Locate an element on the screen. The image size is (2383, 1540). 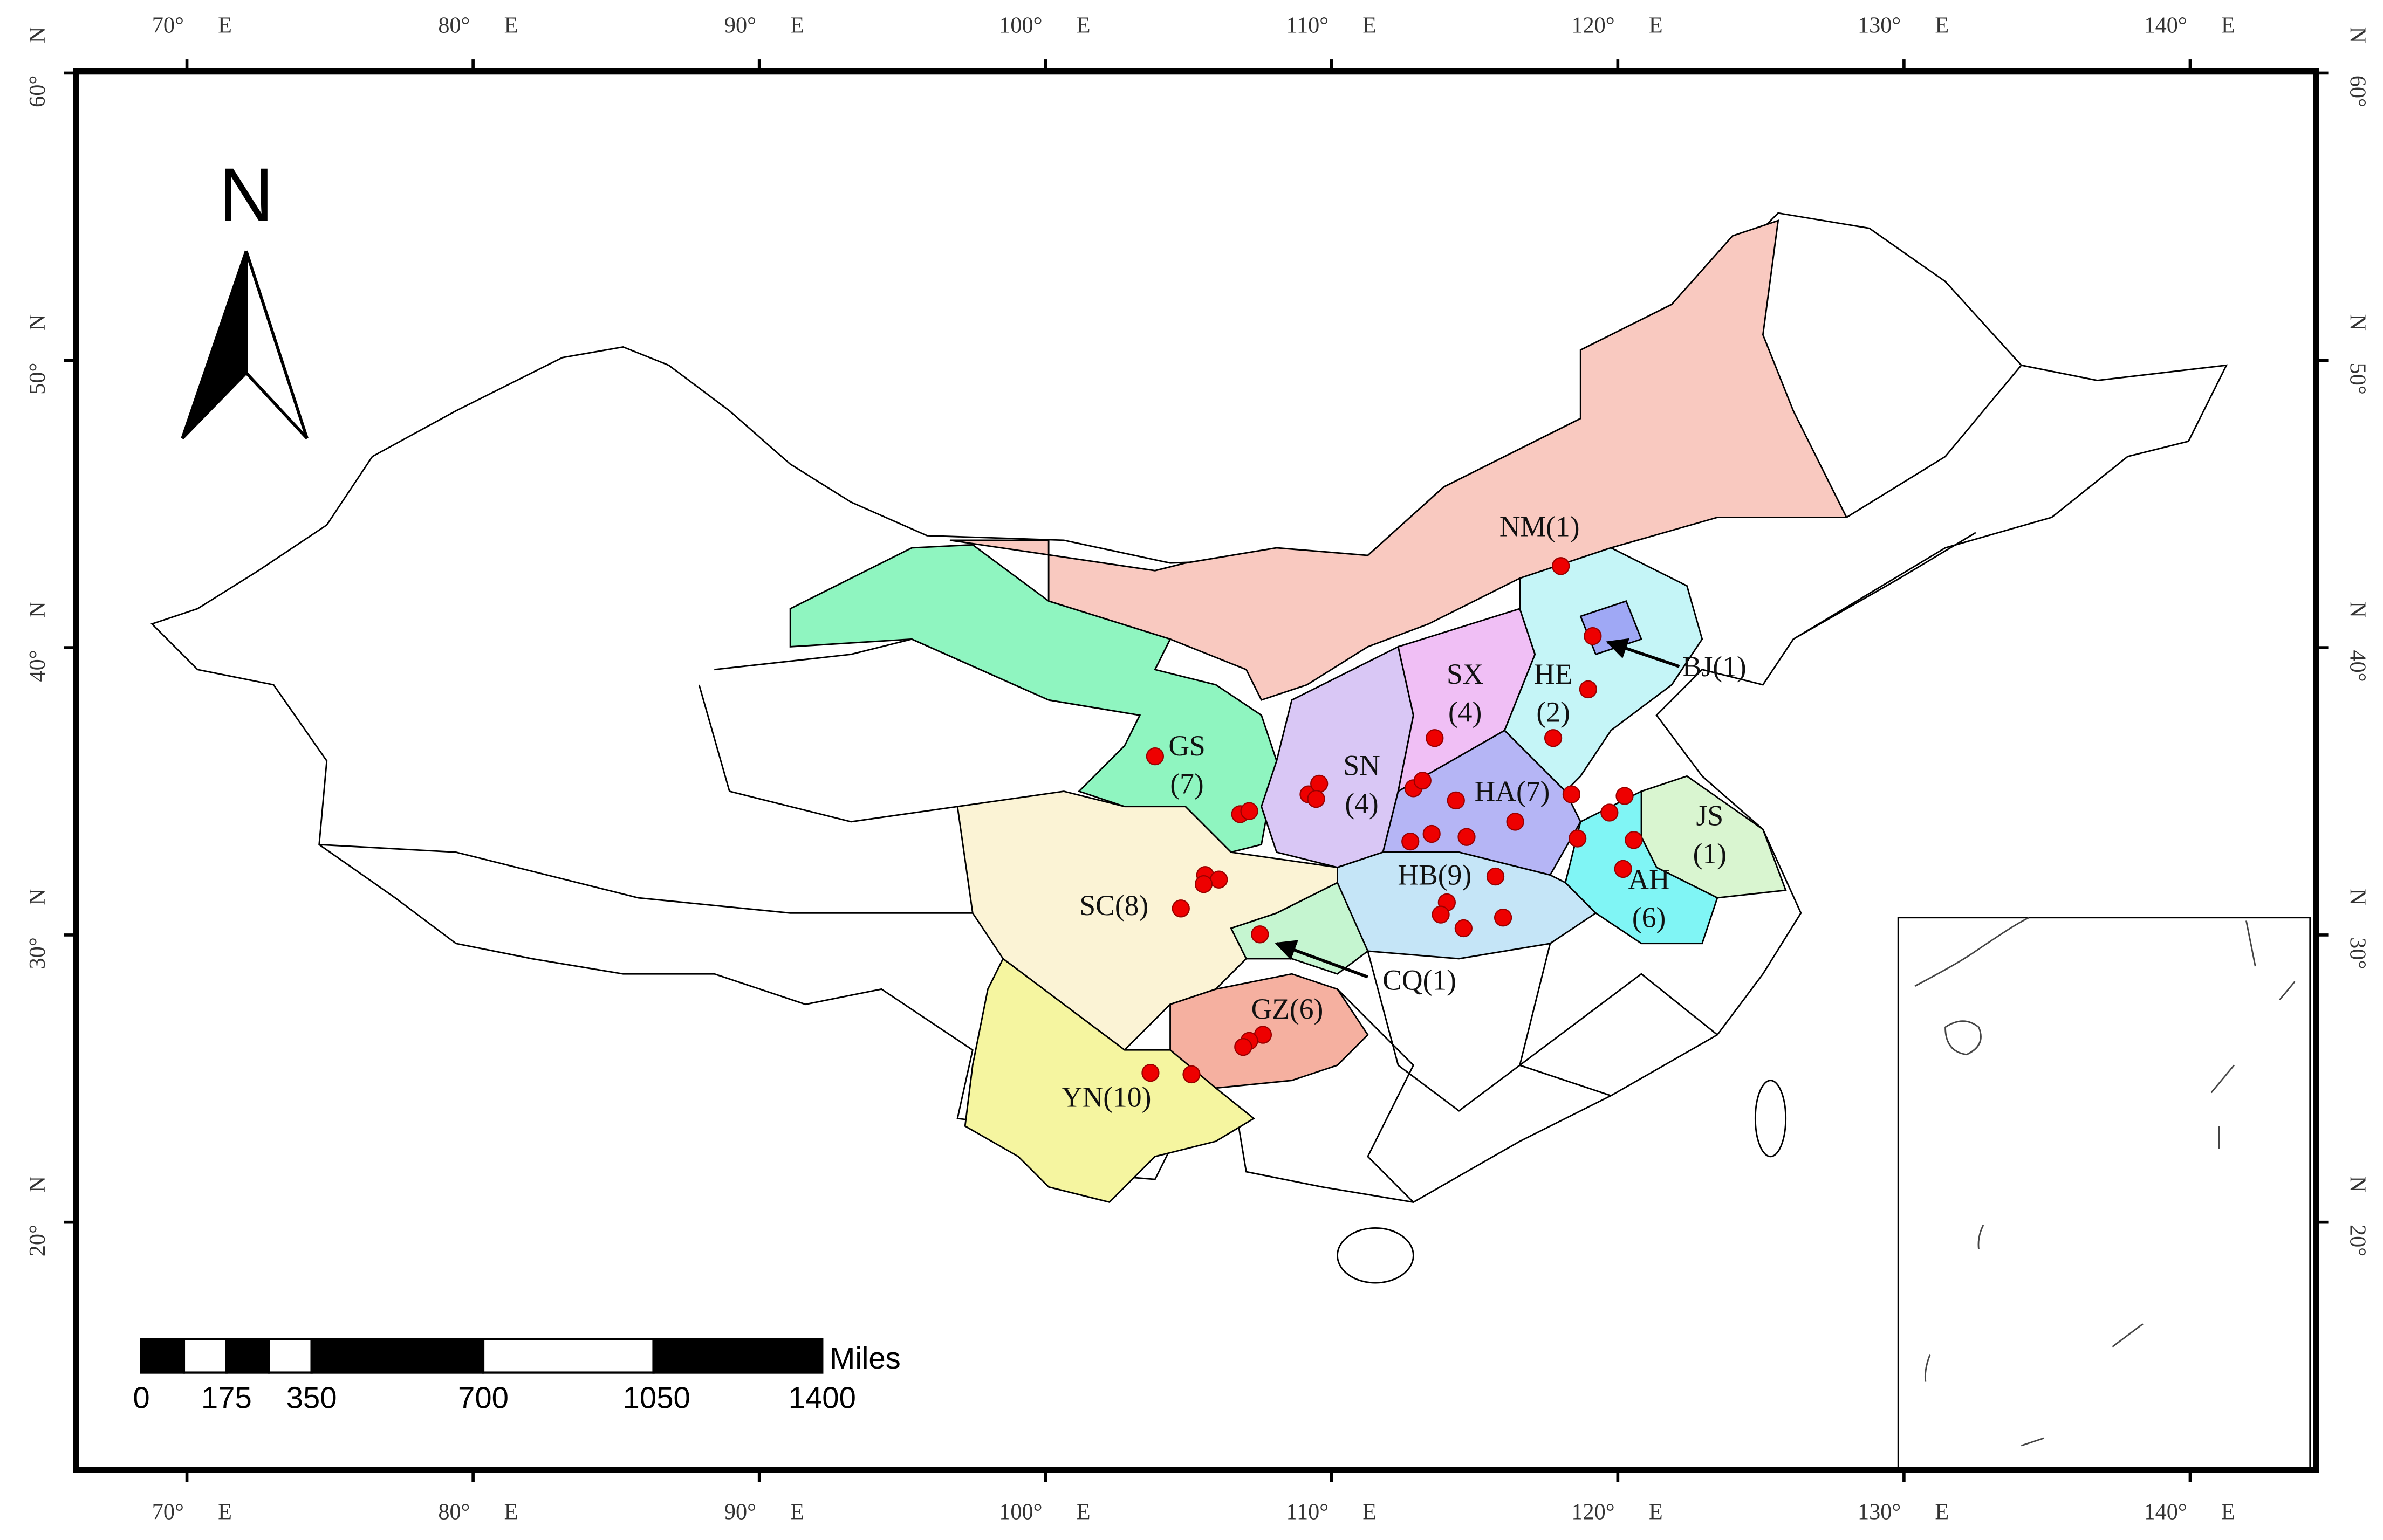
province-label: (6) is located at coordinates (1649, 918).